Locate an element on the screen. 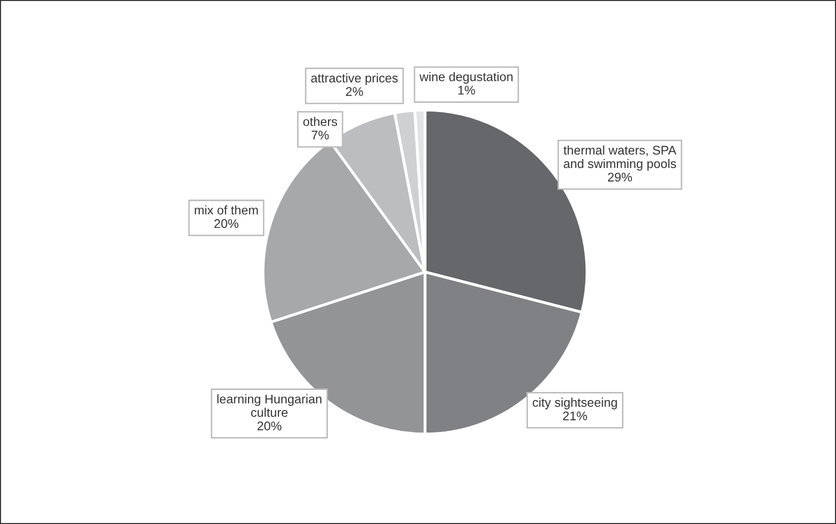 The width and height of the screenshot is (836, 524). data-label: 2% is located at coordinates (354, 91).